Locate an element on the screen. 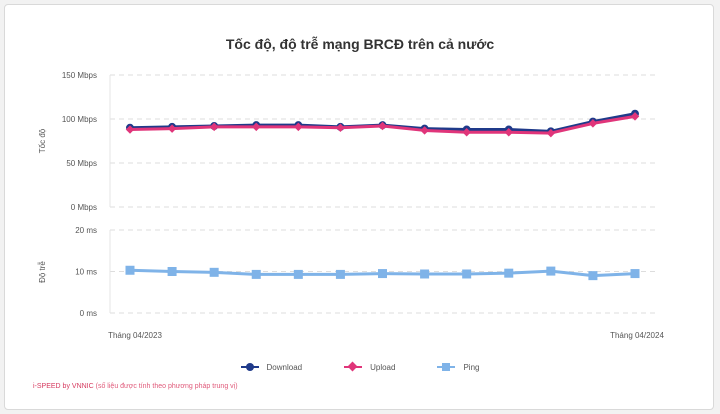 Image resolution: width=720 pixels, height=414 pixels. y-axis-label-latency: Độ trễ is located at coordinates (42, 272).